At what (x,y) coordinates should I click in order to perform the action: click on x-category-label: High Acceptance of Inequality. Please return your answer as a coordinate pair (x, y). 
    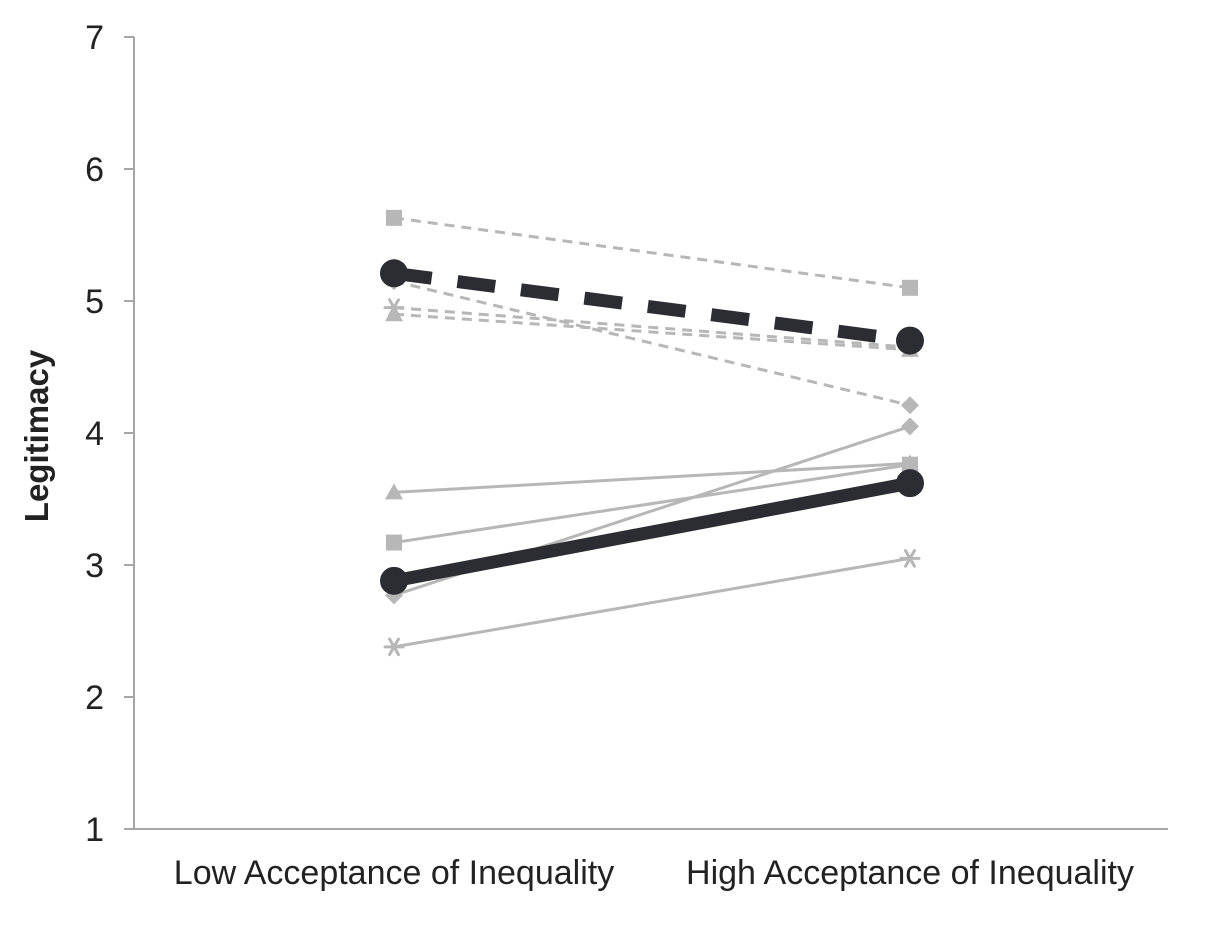
    Looking at the image, I should click on (910, 873).